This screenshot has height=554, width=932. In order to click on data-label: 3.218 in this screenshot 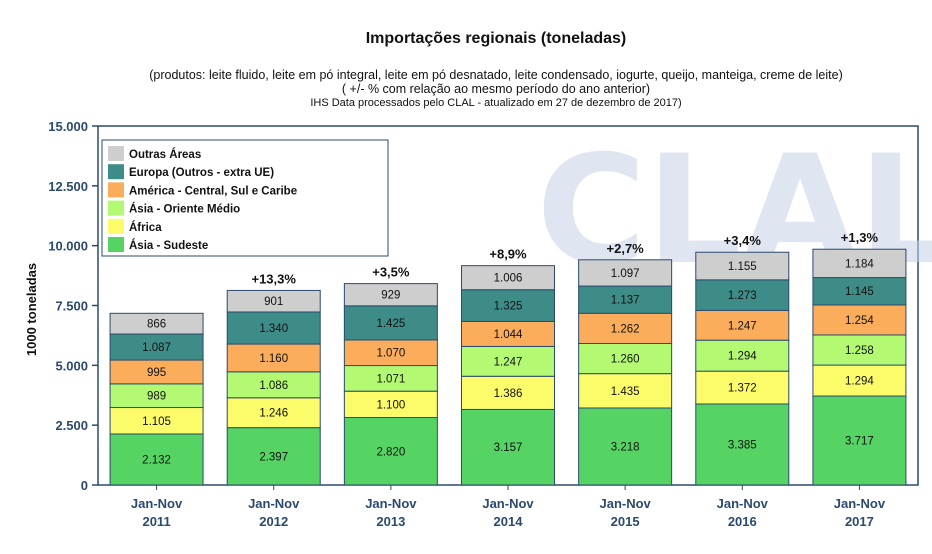, I will do `click(625, 447)`.